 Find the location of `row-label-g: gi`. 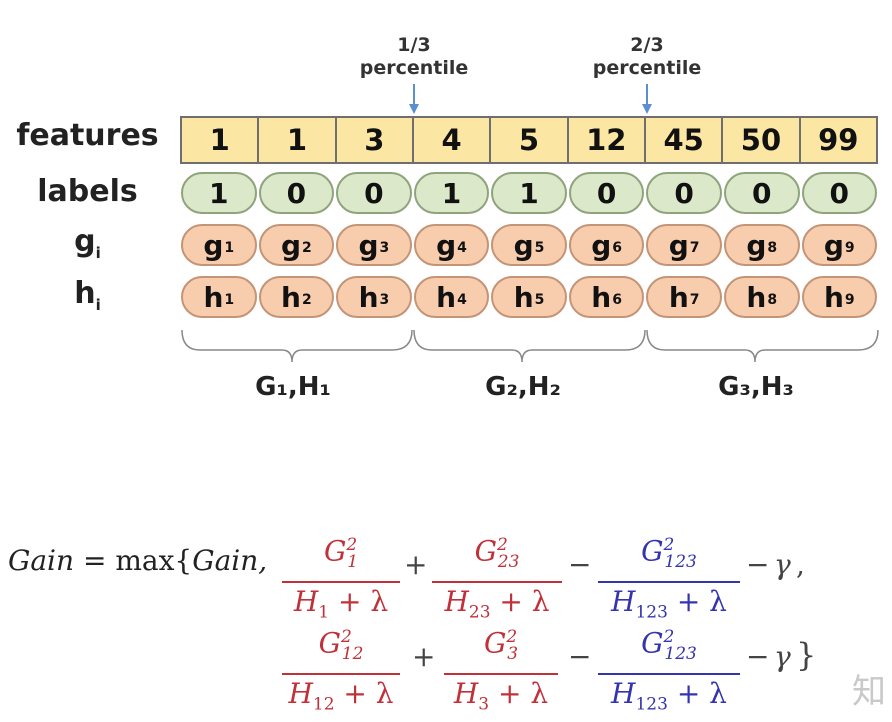

row-label-g: gi is located at coordinates (87, 243).